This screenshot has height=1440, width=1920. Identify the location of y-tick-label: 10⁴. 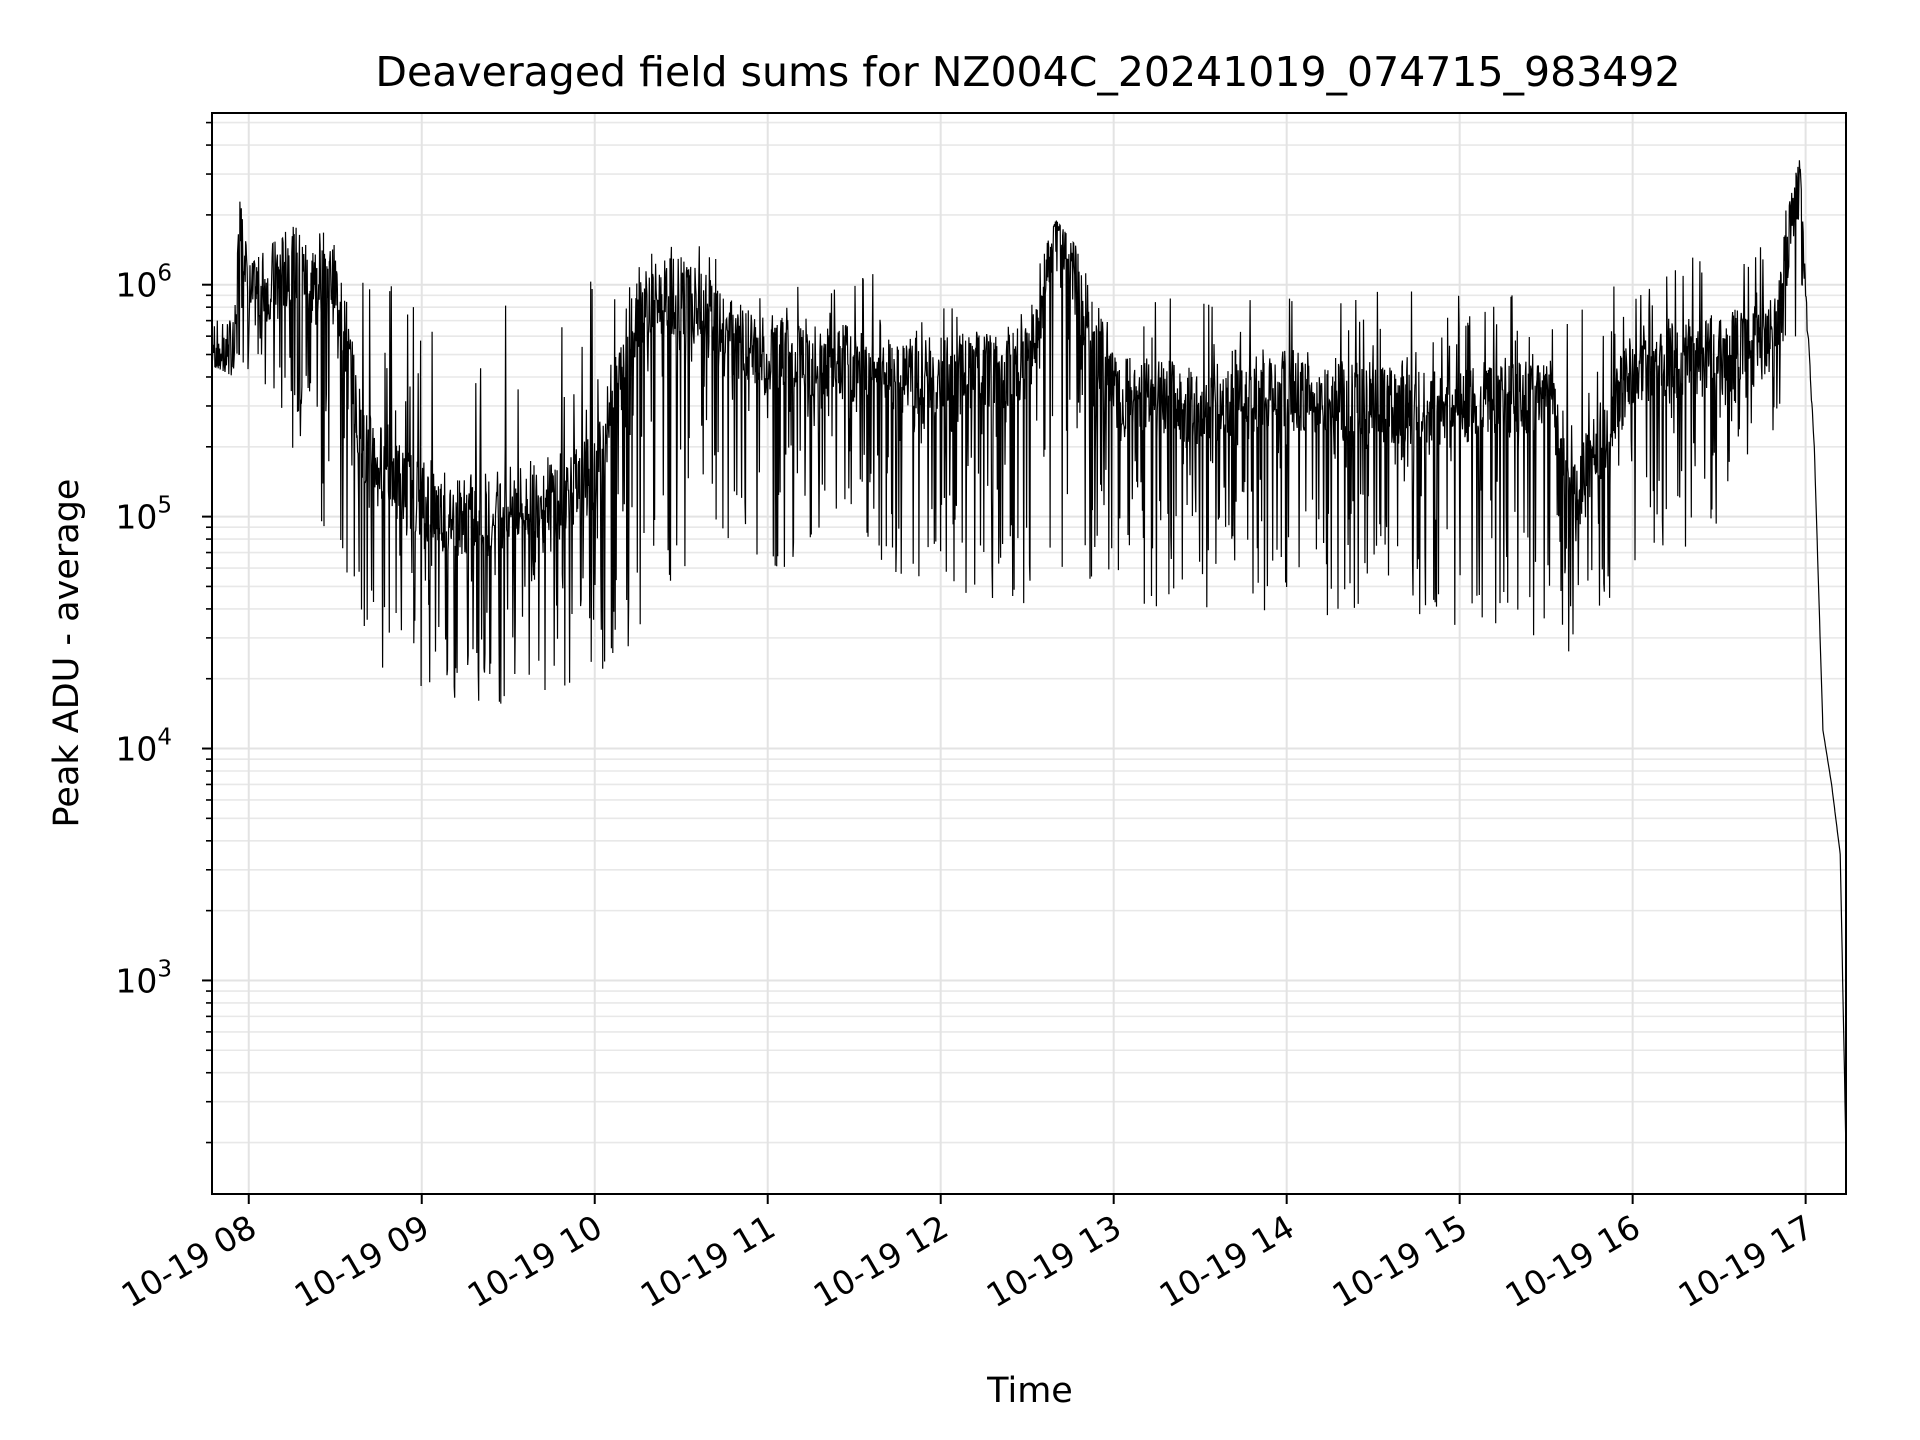
(143, 747).